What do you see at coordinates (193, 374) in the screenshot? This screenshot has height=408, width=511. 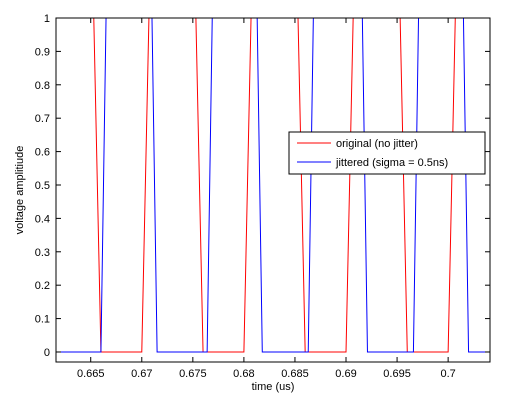 I see `x-tick-label: 0.675` at bounding box center [193, 374].